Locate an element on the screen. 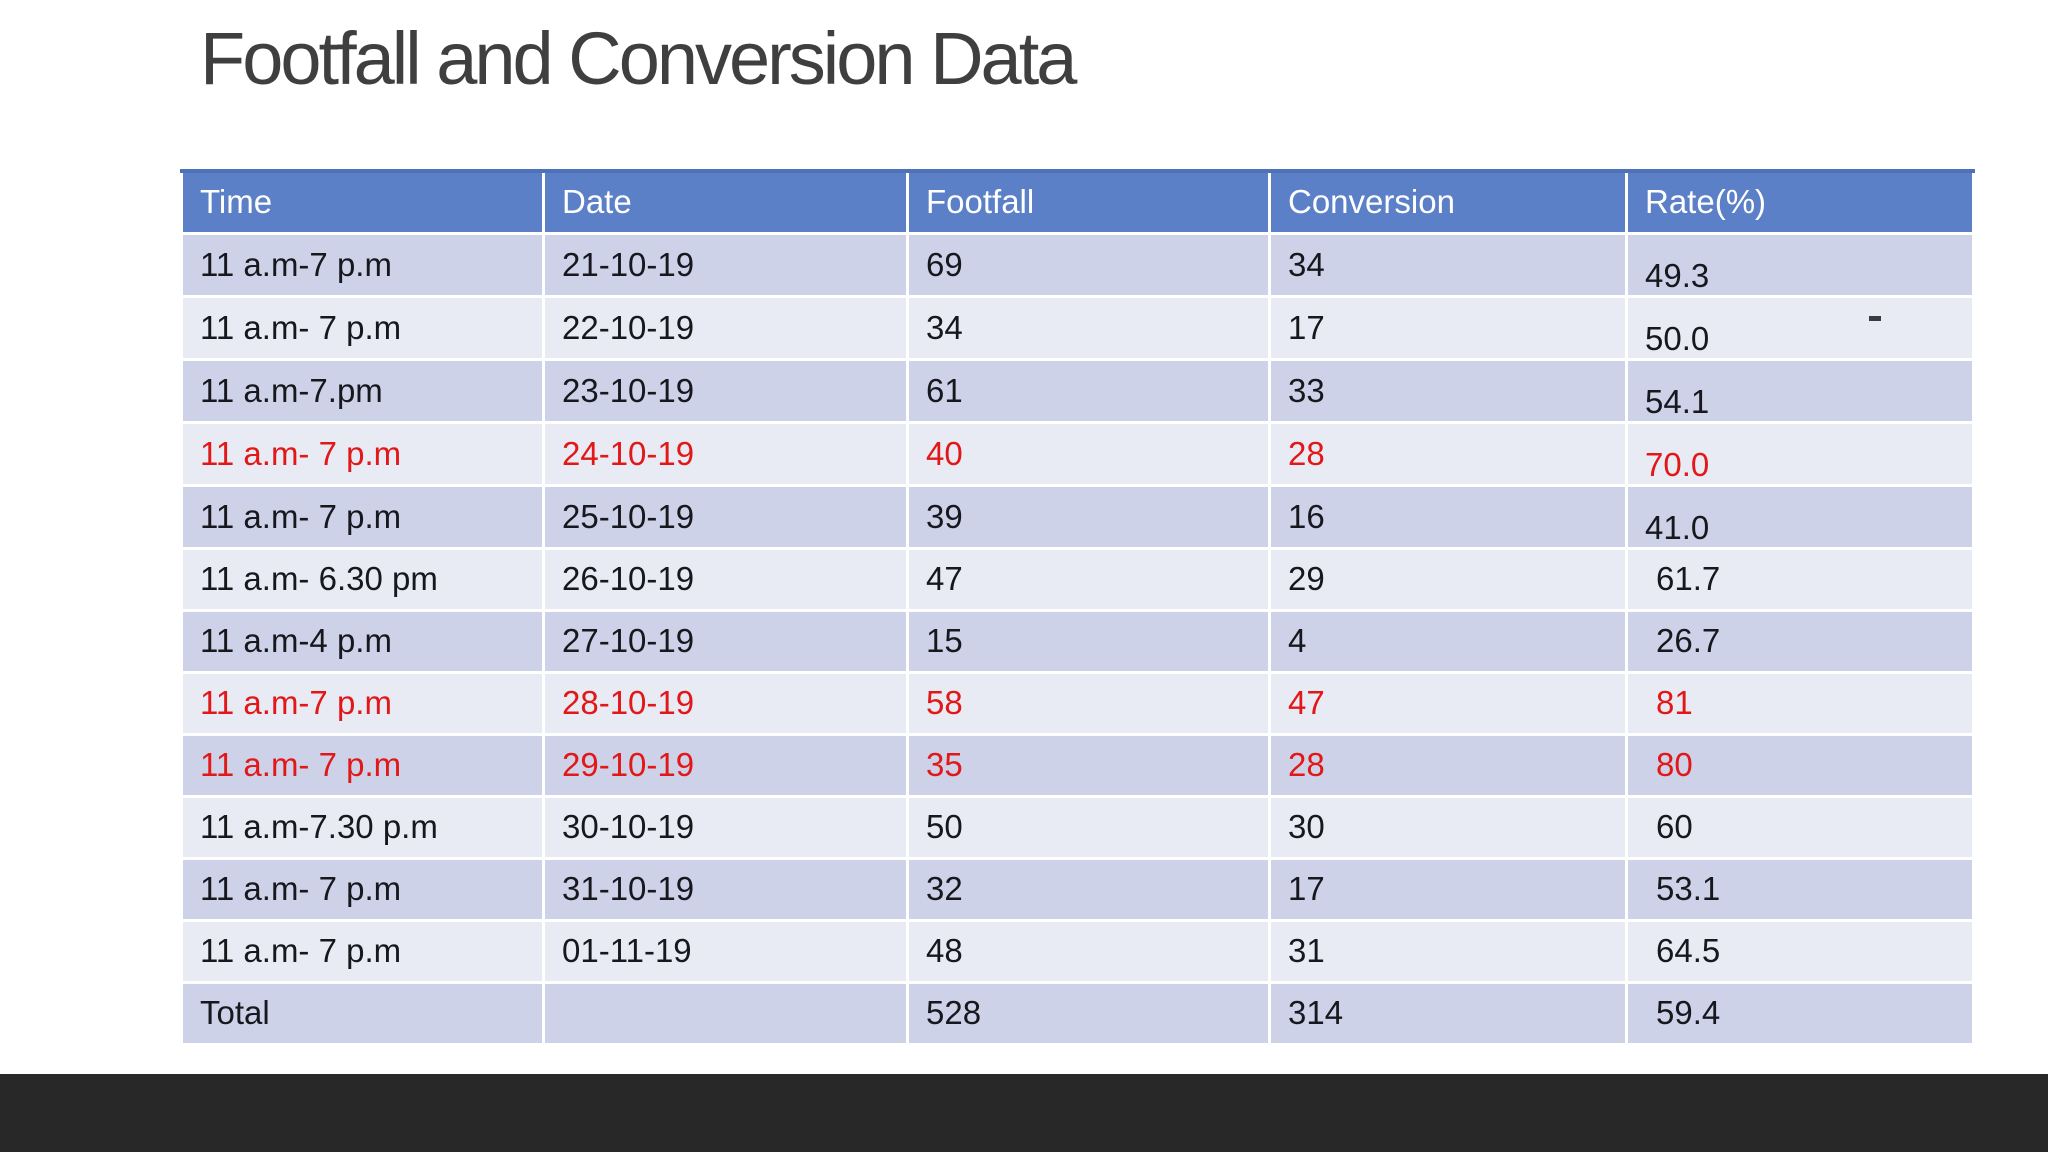 This screenshot has width=2048, height=1152. table-row: 11 a.m-4 p.m 27-10-19 15 4 26.7 is located at coordinates (1077, 641).